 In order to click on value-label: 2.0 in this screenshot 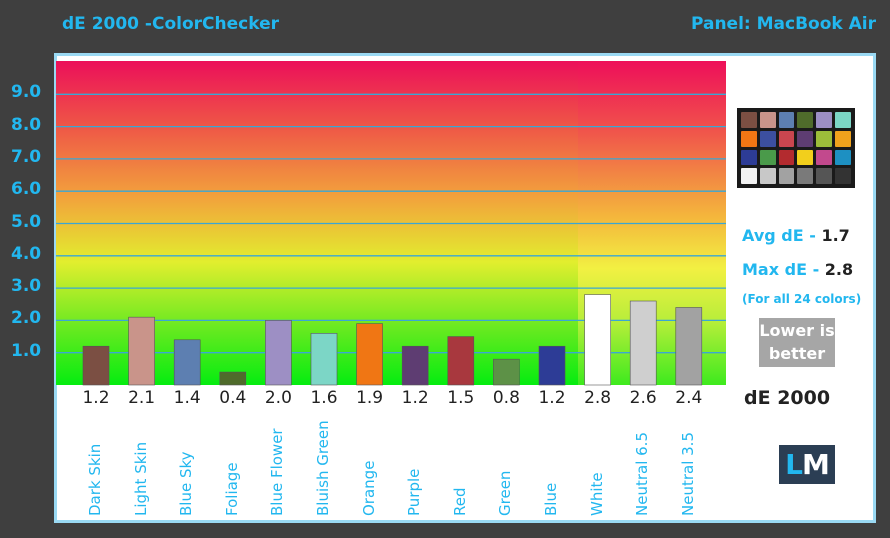, I will do `click(278, 398)`.